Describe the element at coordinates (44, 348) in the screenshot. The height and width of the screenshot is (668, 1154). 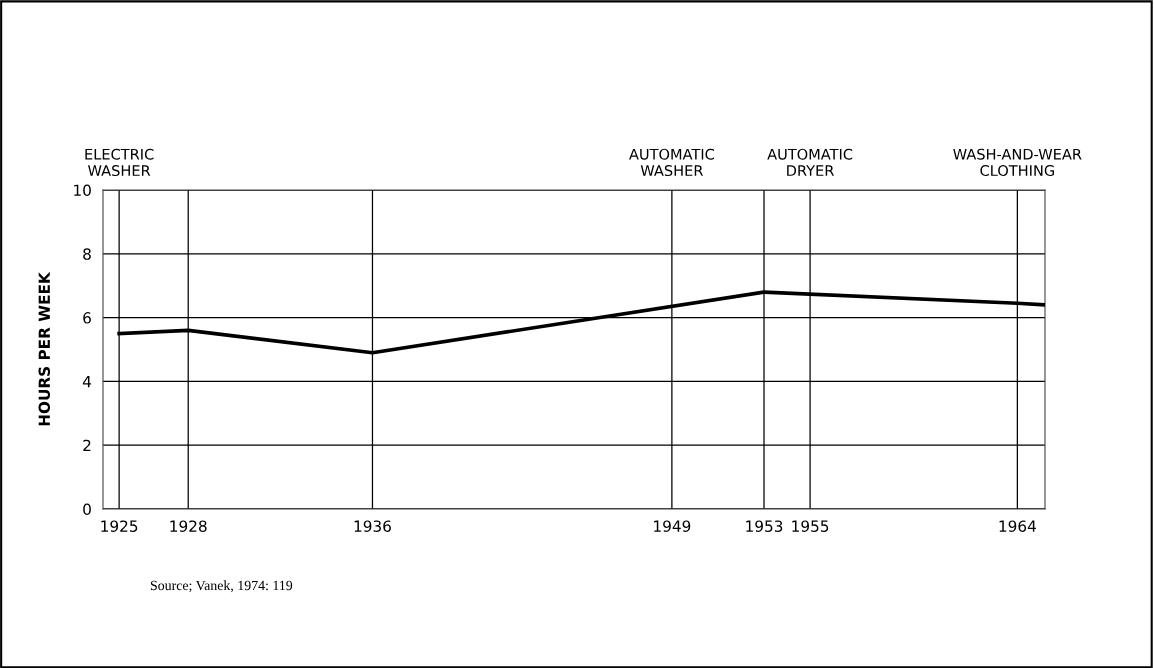
I see `y-axis-title: HOURS PER WEEK` at that location.